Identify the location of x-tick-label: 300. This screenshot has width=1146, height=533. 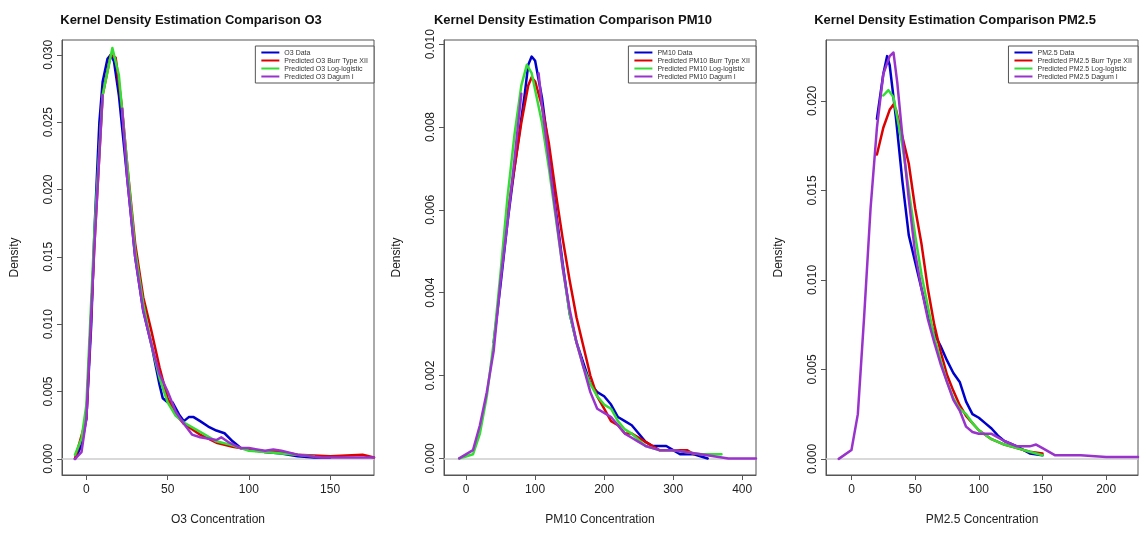
(673, 489).